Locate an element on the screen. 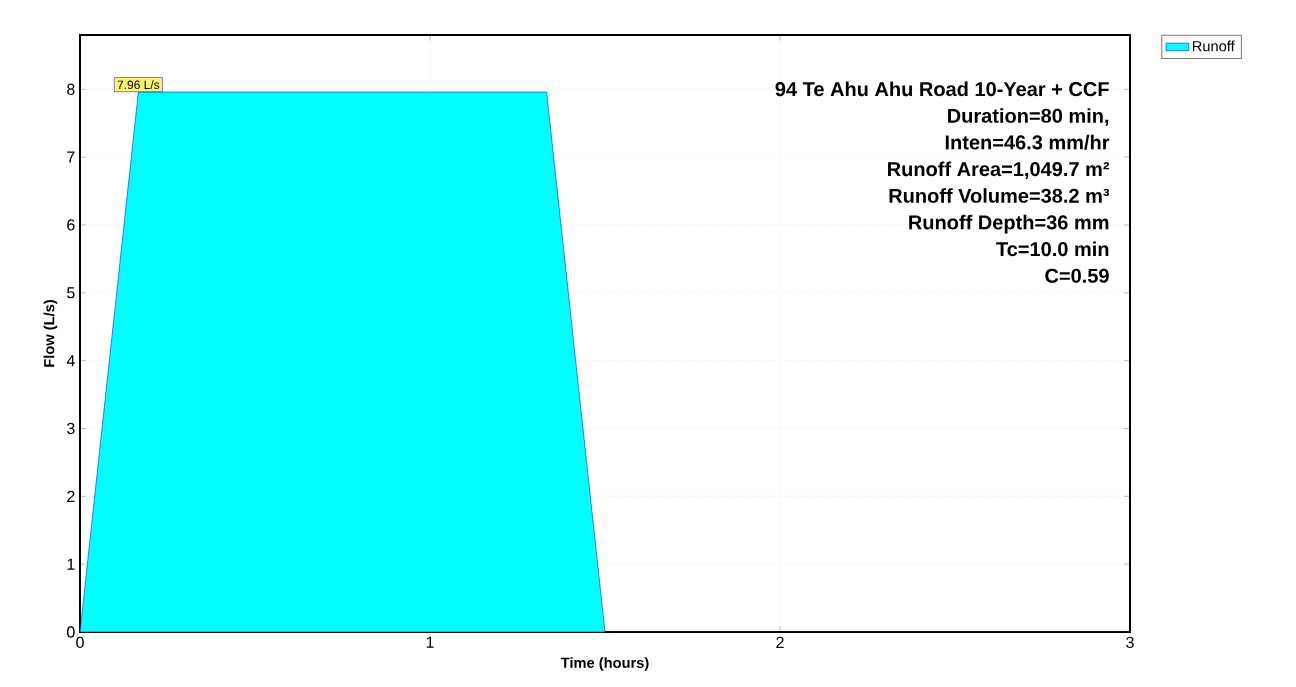 This screenshot has width=1296, height=687. annotation: C=0.59 is located at coordinates (1077, 275).